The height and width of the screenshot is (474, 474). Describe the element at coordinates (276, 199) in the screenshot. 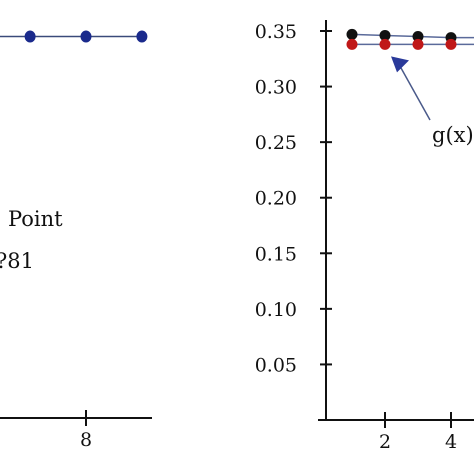

I see `right-y-tick-label: 0.20` at that location.